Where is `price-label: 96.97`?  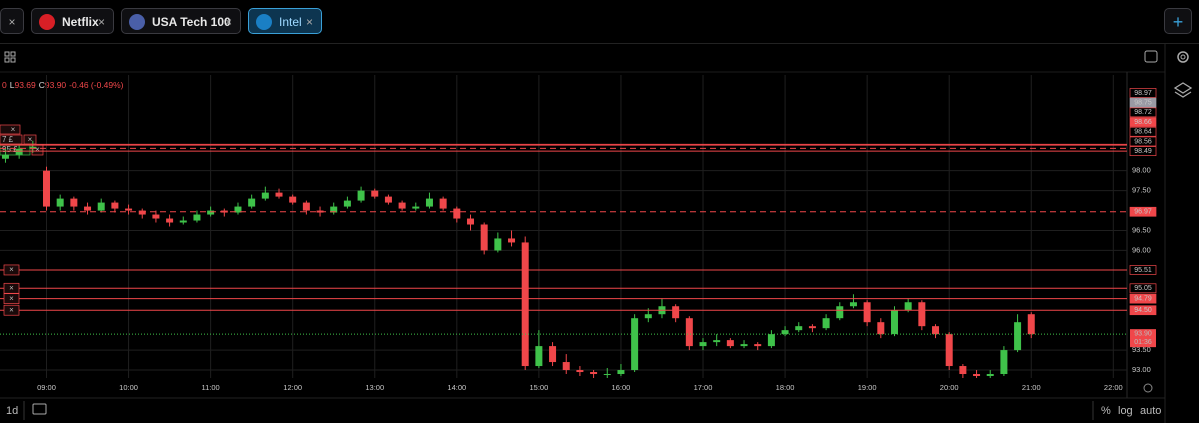 price-label: 96.97 is located at coordinates (1143, 212).